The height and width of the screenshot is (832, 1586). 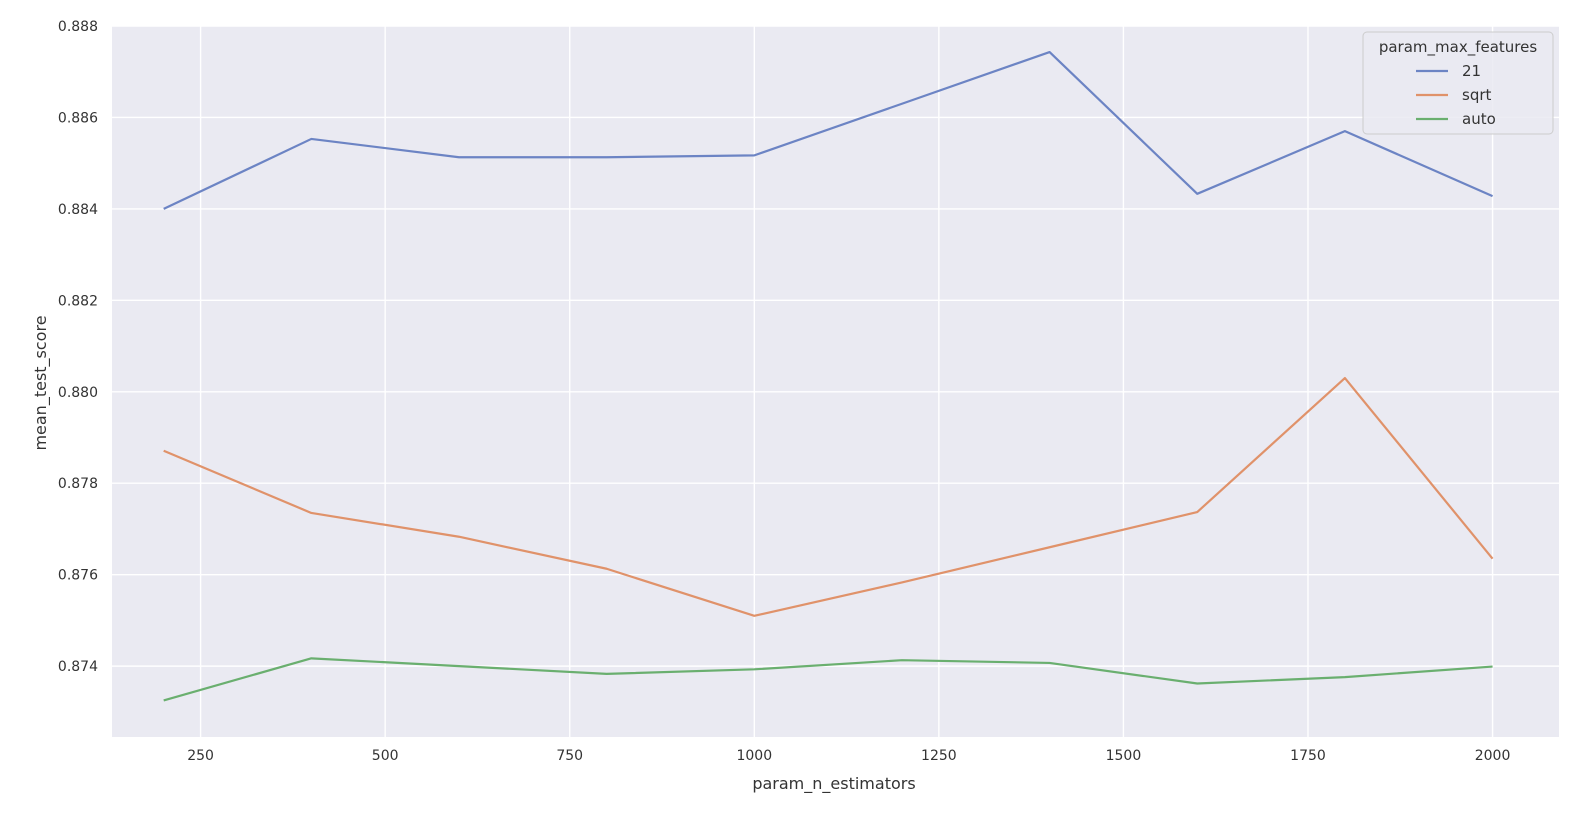 What do you see at coordinates (41, 382) in the screenshot?
I see `y-axis-label: mean_test_score` at bounding box center [41, 382].